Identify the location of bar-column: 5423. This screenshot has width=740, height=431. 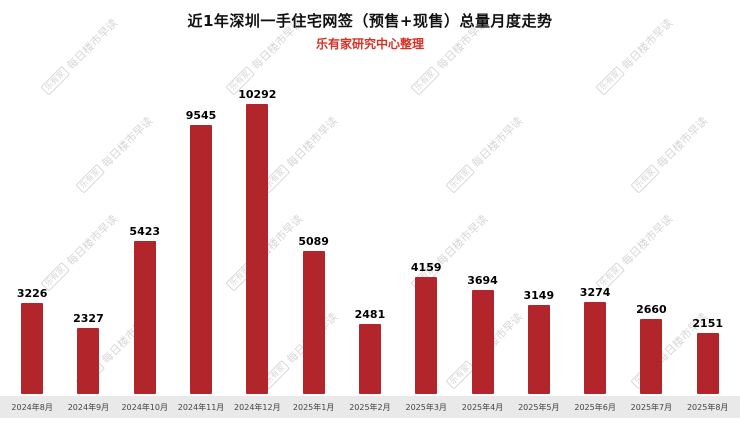
(144, 309).